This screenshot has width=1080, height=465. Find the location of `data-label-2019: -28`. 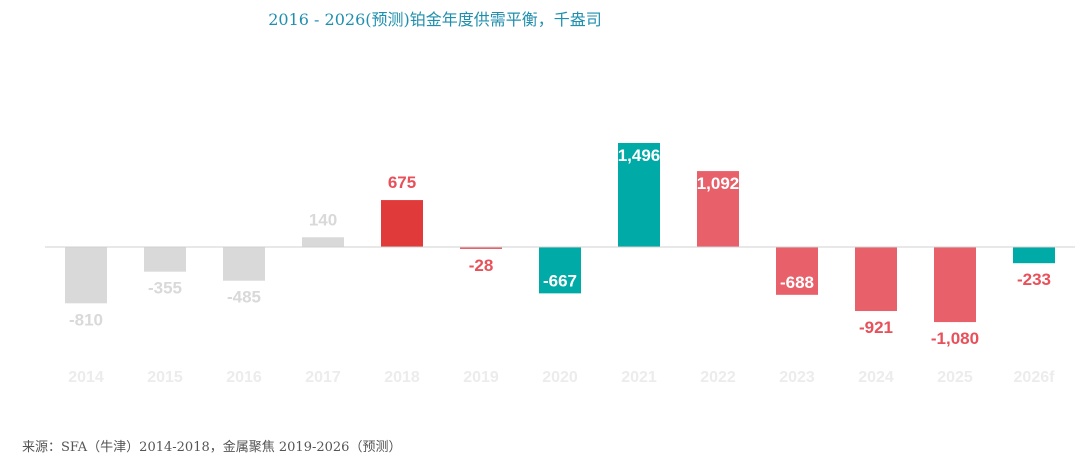

data-label-2019: -28 is located at coordinates (481, 265).